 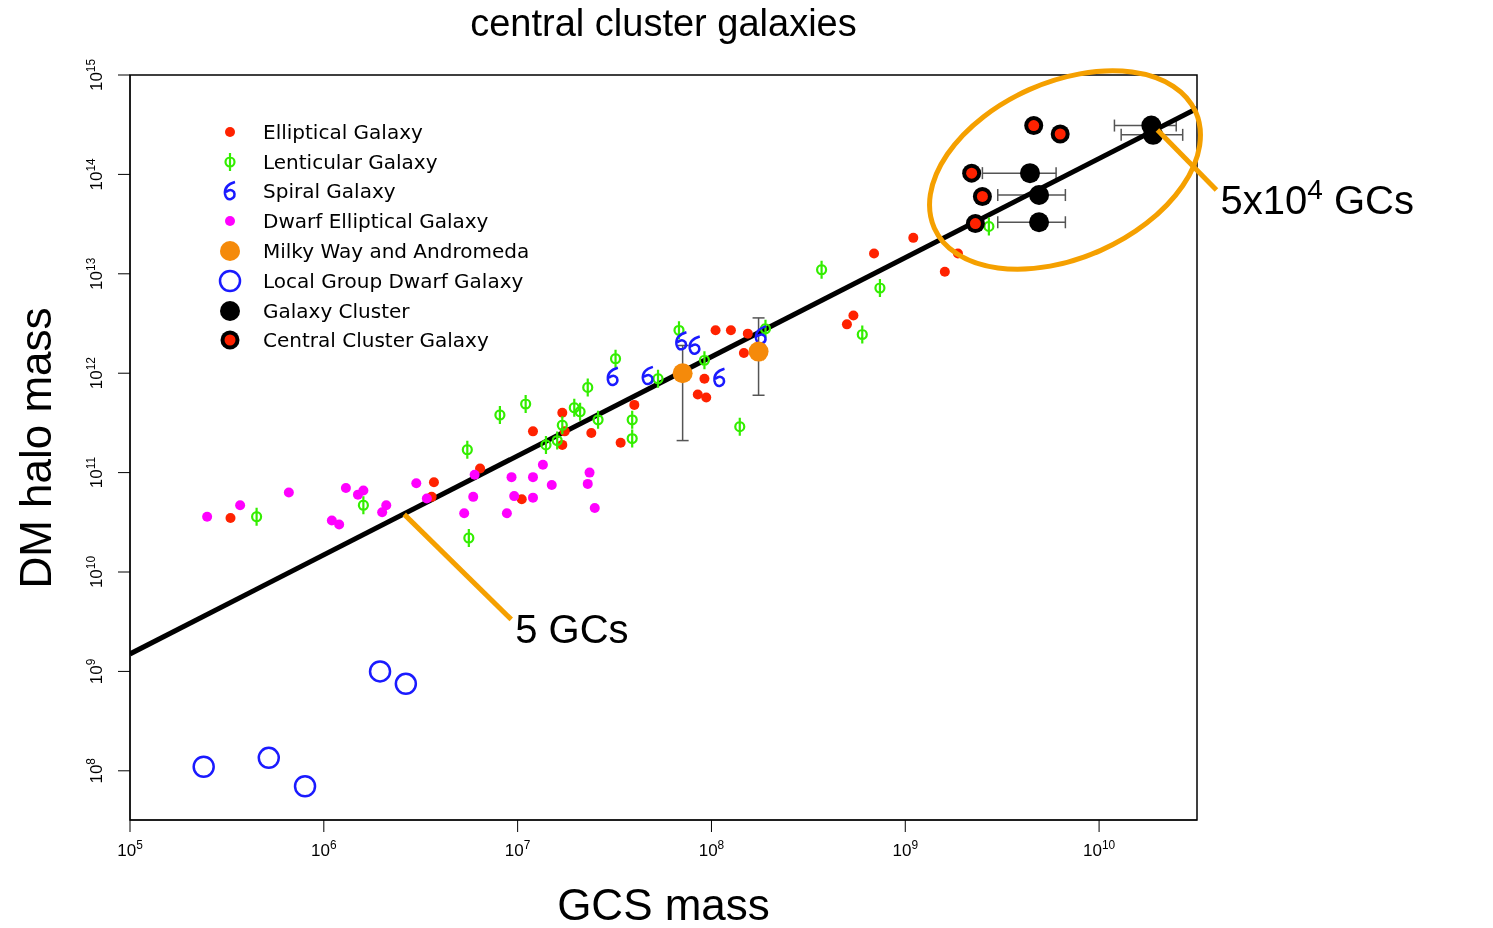 I want to click on chart-title: central cluster galaxies, so click(x=663, y=23).